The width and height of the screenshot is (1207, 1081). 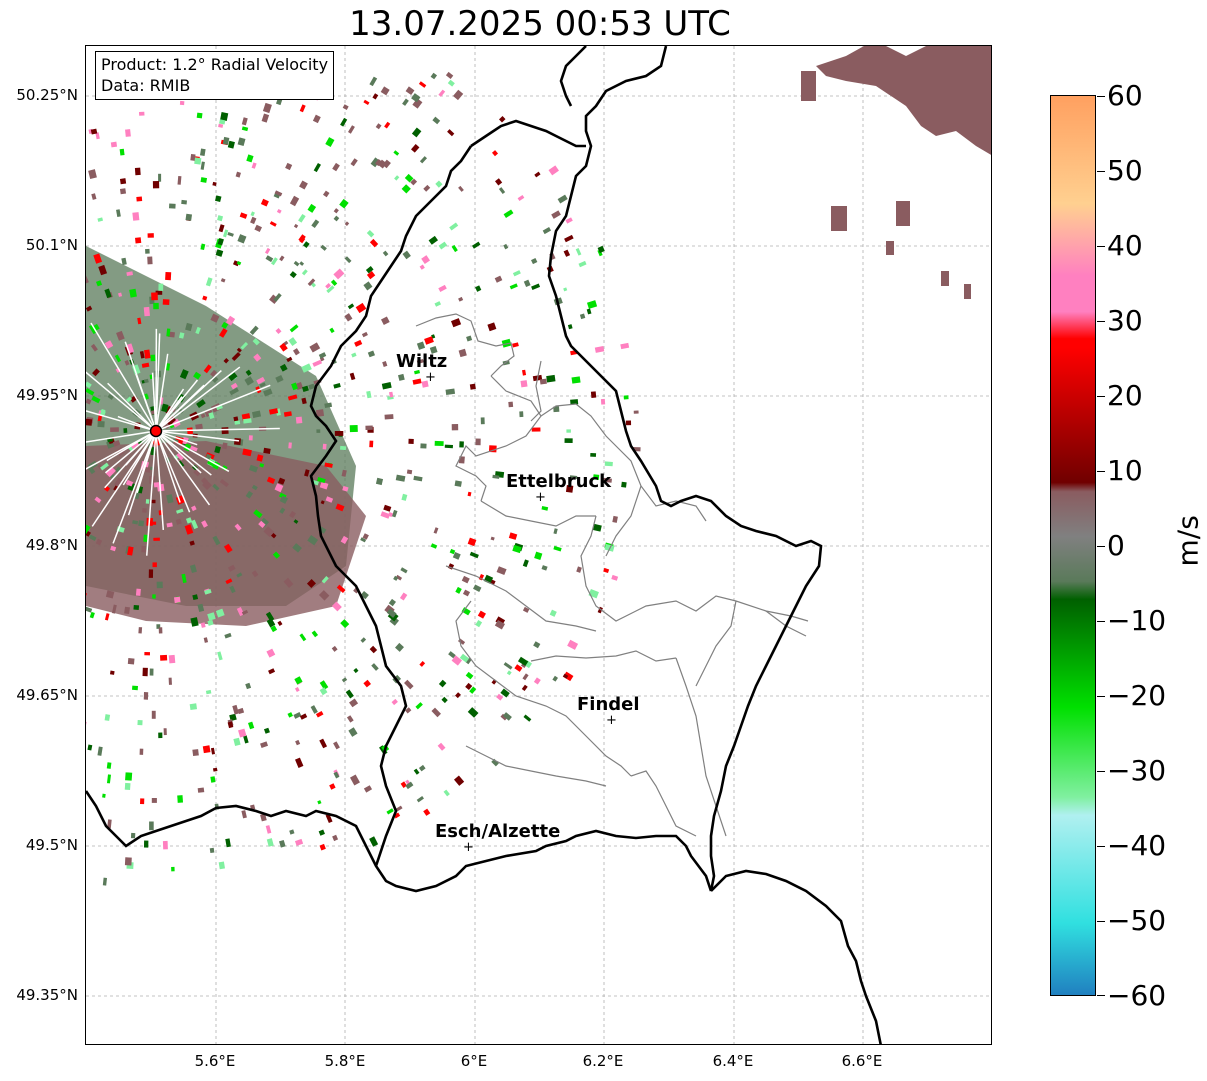 What do you see at coordinates (1073, 545) in the screenshot?
I see `colorbar` at bounding box center [1073, 545].